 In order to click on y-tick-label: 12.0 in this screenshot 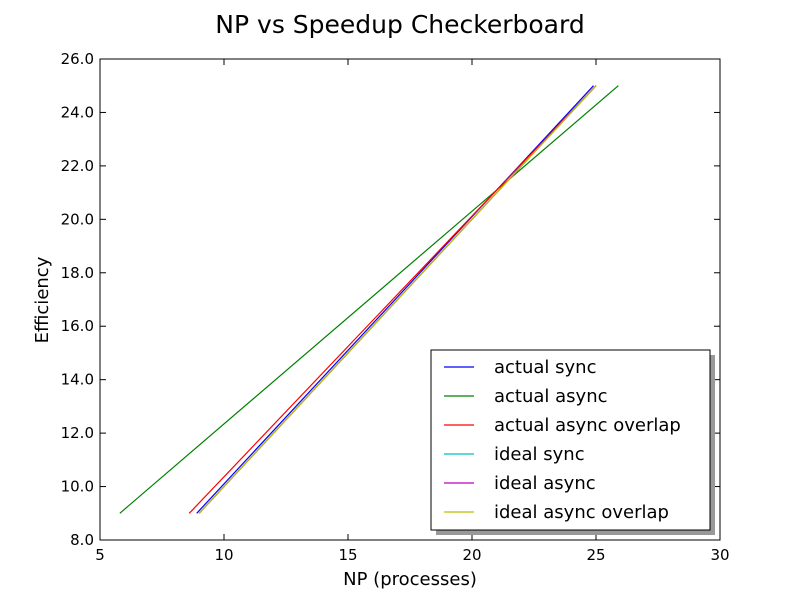, I will do `click(77, 433)`.